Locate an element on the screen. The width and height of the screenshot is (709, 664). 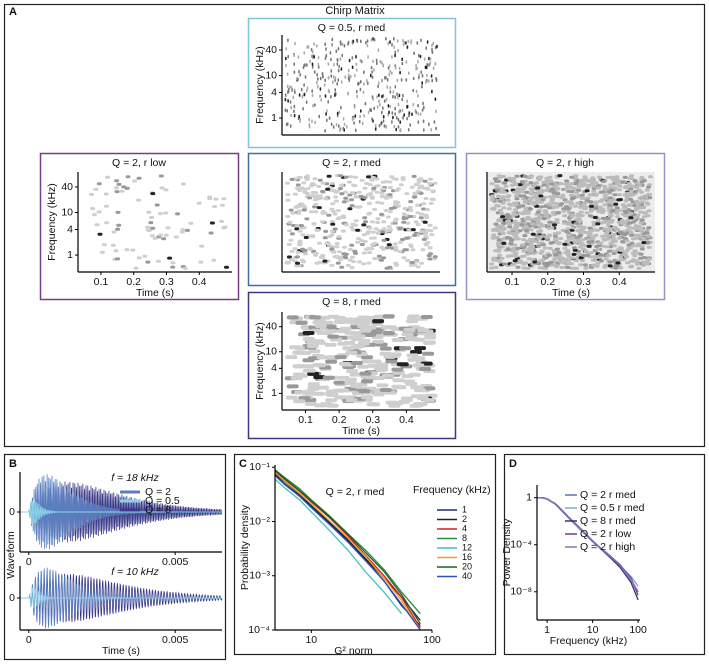
panel-label: B is located at coordinates (13, 464).